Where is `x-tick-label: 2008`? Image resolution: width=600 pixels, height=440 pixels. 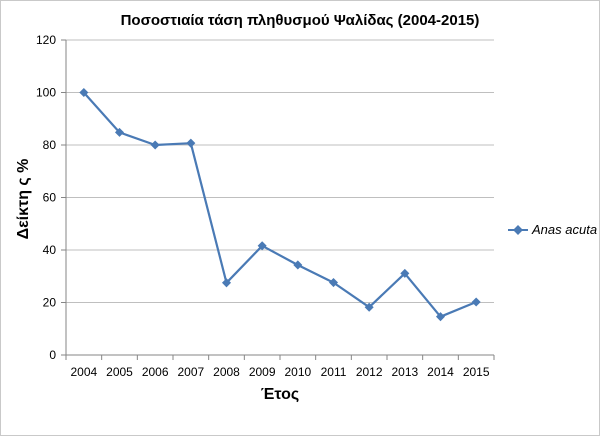
x-tick-label: 2008 is located at coordinates (226, 372).